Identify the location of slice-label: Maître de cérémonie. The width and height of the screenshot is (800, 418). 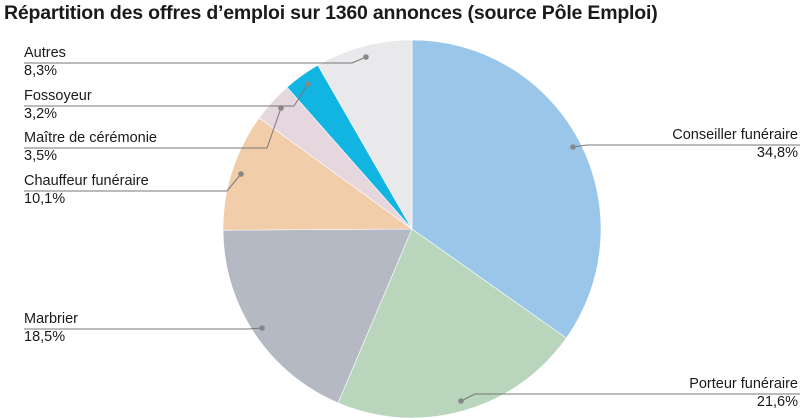
(90, 138).